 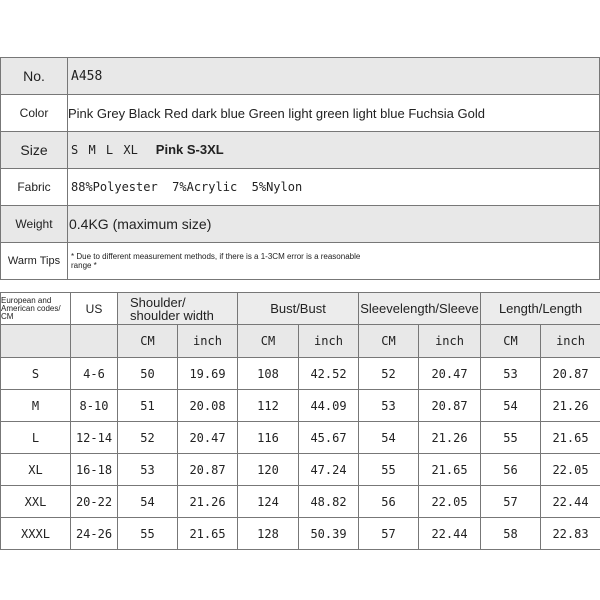 I want to click on info-row-number: No. A458, so click(x=300, y=76).